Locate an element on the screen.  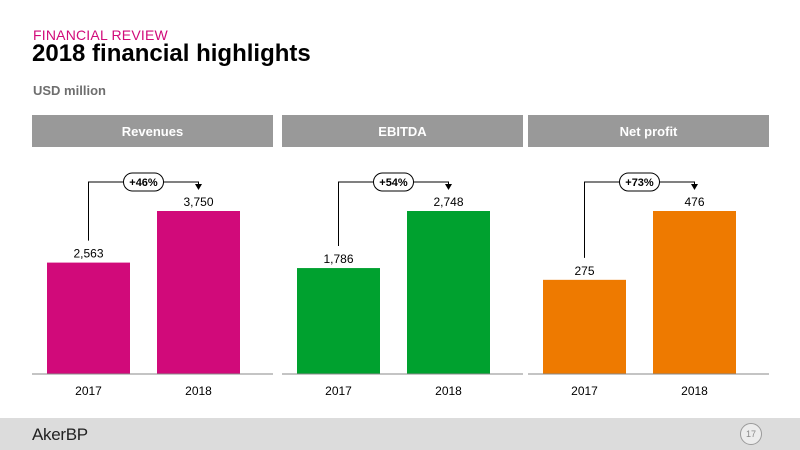
growth-badge-label: +73% is located at coordinates (639, 183).